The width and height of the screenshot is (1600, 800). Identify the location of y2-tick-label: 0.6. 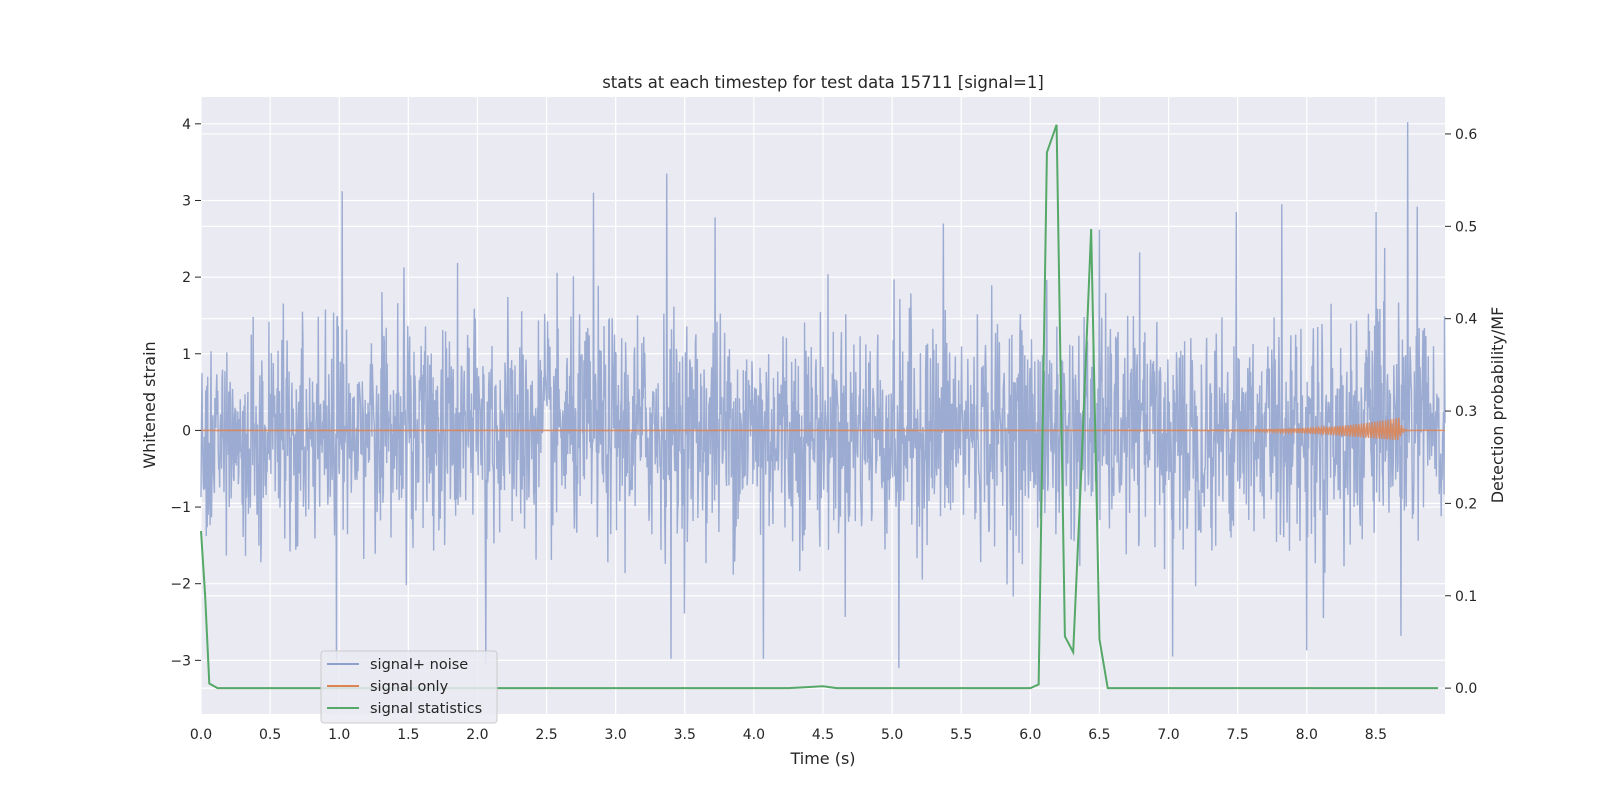
(1466, 135).